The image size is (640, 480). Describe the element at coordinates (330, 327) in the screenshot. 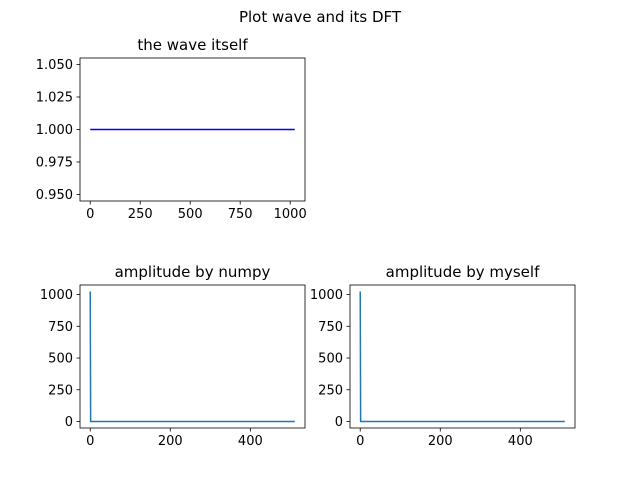

I see `myself-ytick-label: 750` at that location.